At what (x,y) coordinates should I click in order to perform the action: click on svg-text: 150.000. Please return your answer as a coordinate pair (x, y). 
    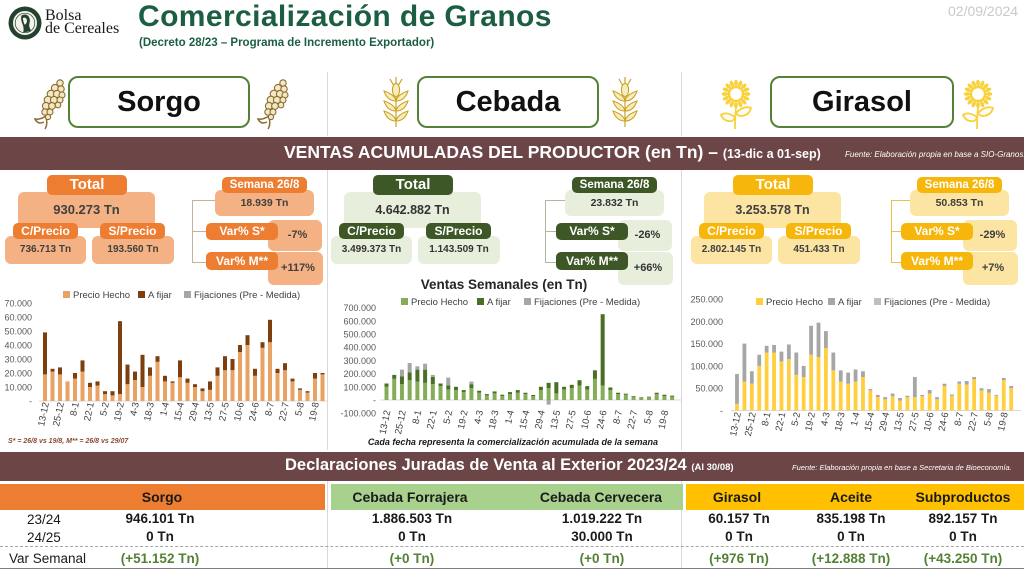
    Looking at the image, I should click on (706, 344).